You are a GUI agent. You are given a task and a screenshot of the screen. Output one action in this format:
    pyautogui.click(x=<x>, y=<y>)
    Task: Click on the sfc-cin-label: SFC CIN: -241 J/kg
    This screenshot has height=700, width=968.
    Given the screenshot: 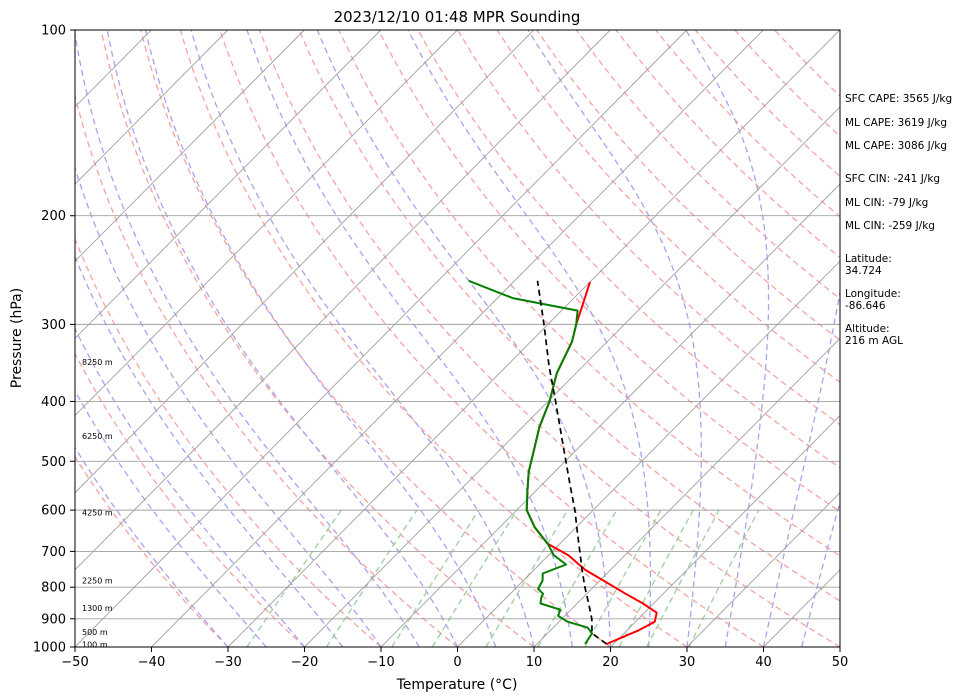 What is the action you would take?
    pyautogui.click(x=892, y=179)
    